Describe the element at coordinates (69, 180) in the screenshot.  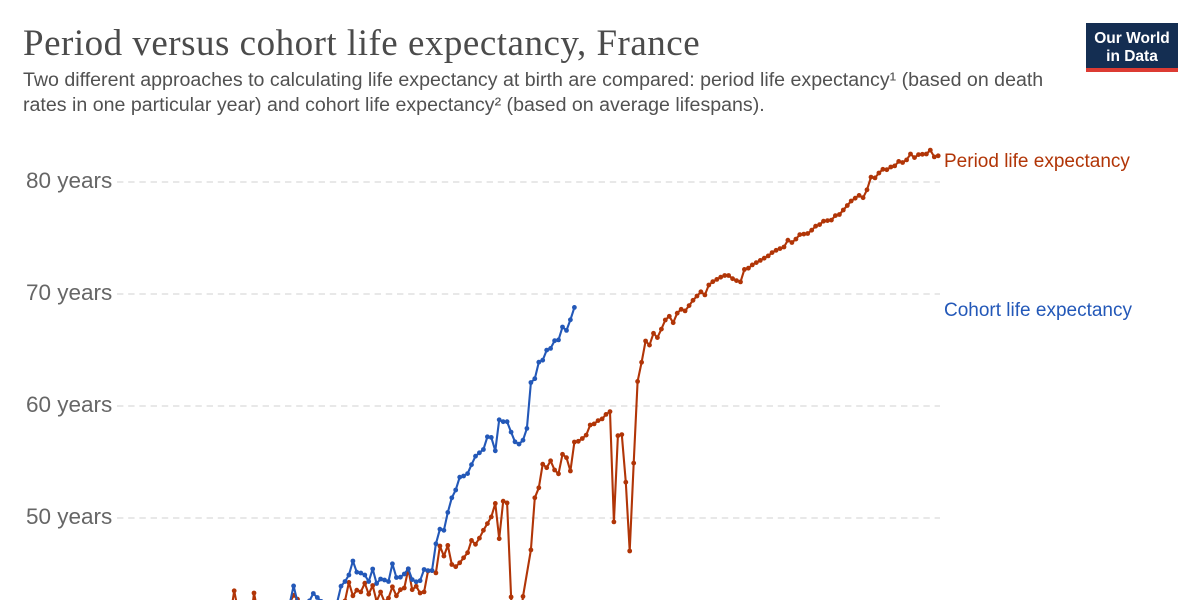
I see `svg-text: 80 years` at that location.